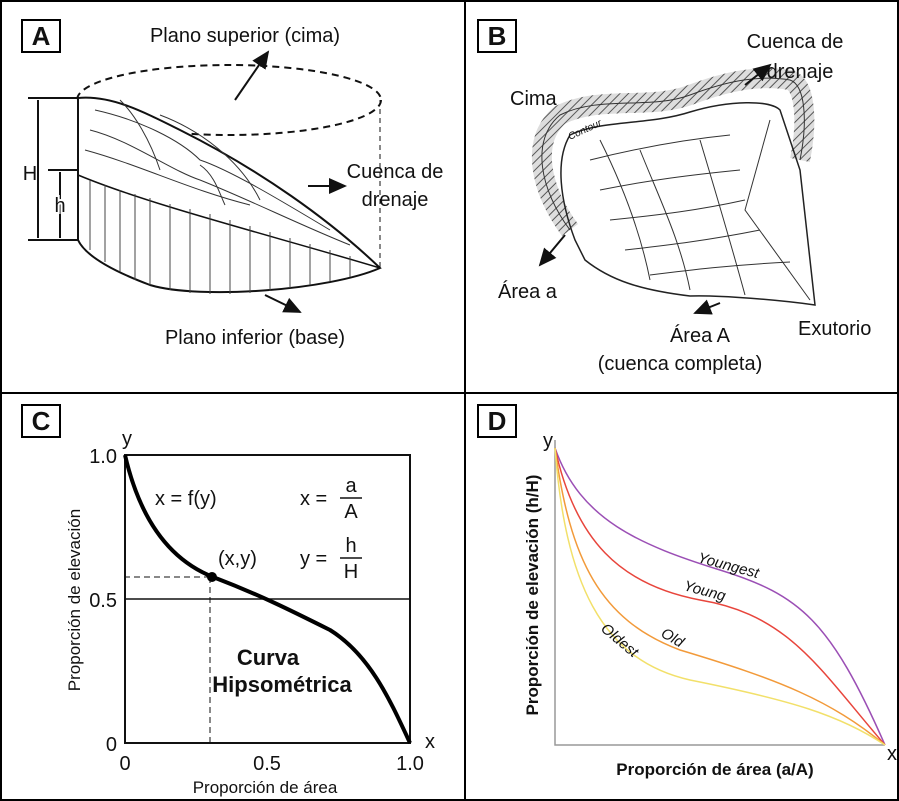 The width and height of the screenshot is (899, 801). What do you see at coordinates (168, 659) in the screenshot?
I see `guide` at bounding box center [168, 659].